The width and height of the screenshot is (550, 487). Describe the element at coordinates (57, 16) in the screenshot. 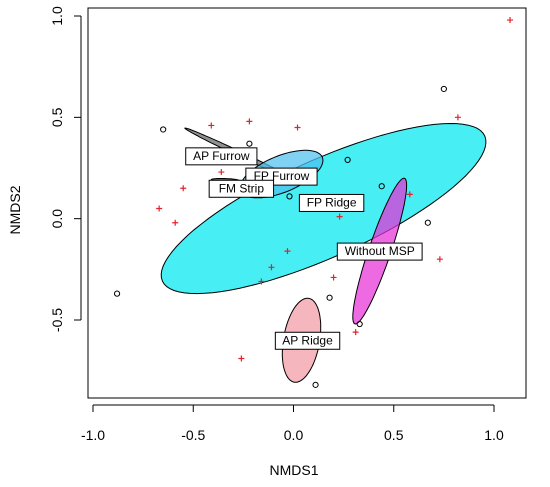

I see `y-tick-label: 1.0` at that location.